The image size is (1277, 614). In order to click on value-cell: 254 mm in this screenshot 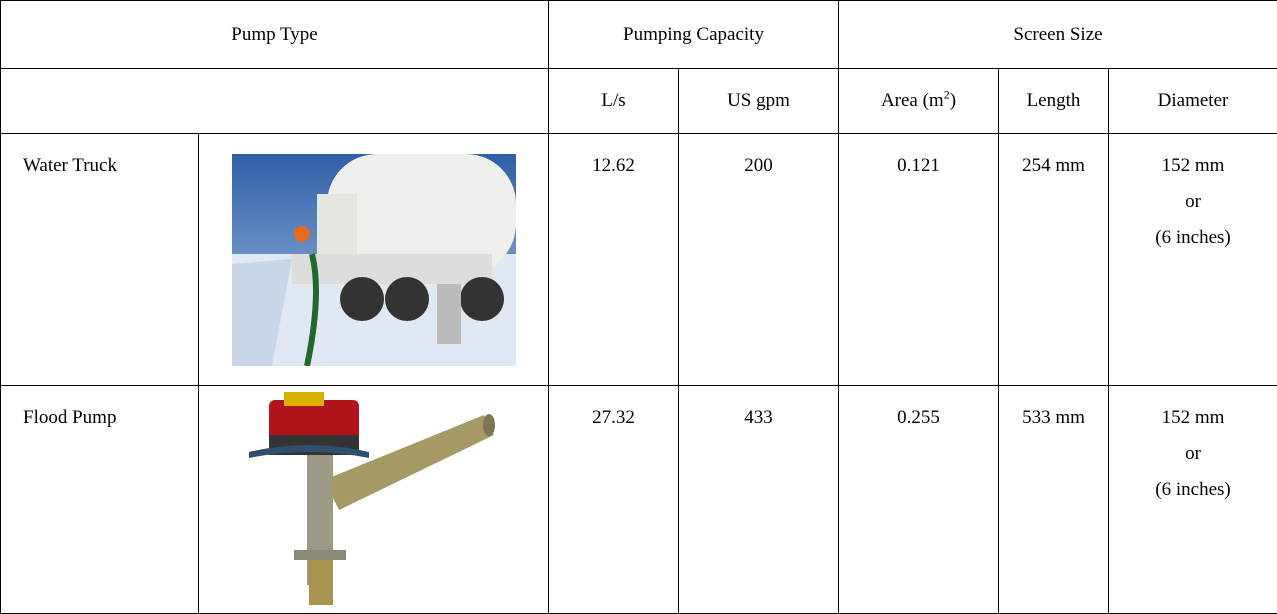, I will do `click(1054, 260)`.